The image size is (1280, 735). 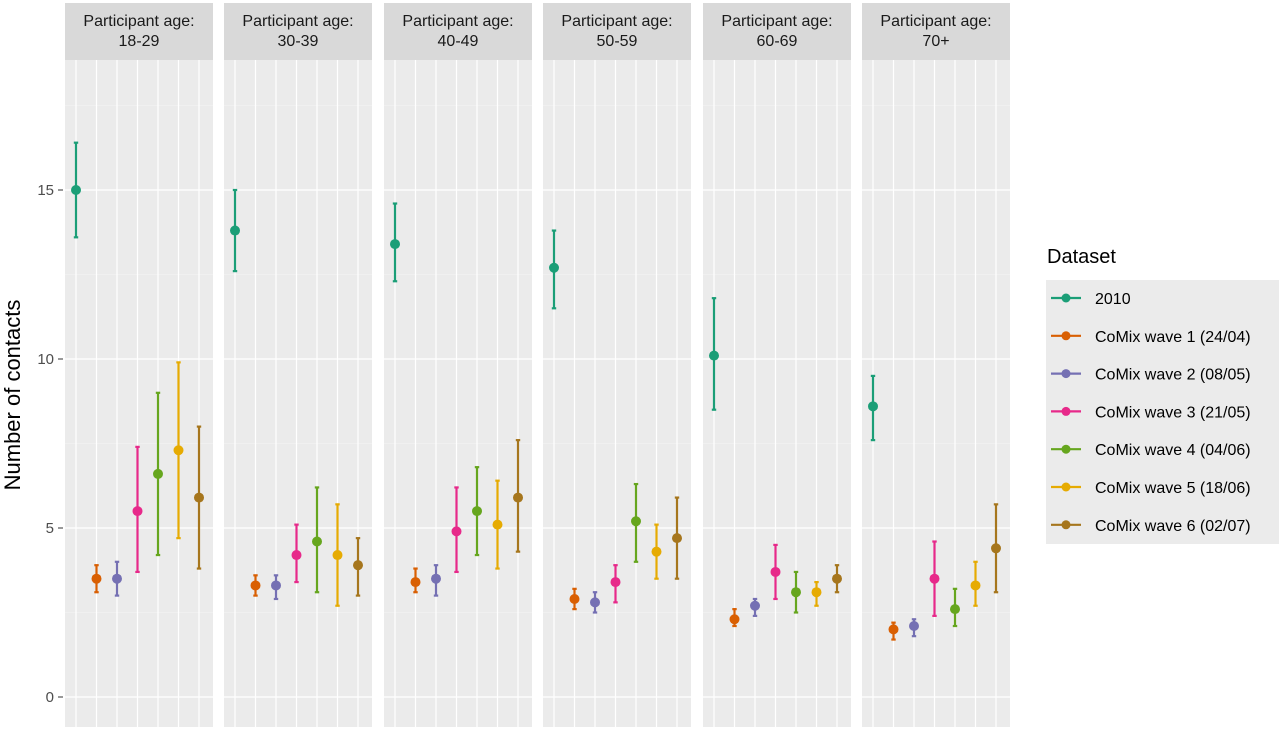 I want to click on legend-item: CoMix wave 6 (02/07), so click(x=1151, y=526).